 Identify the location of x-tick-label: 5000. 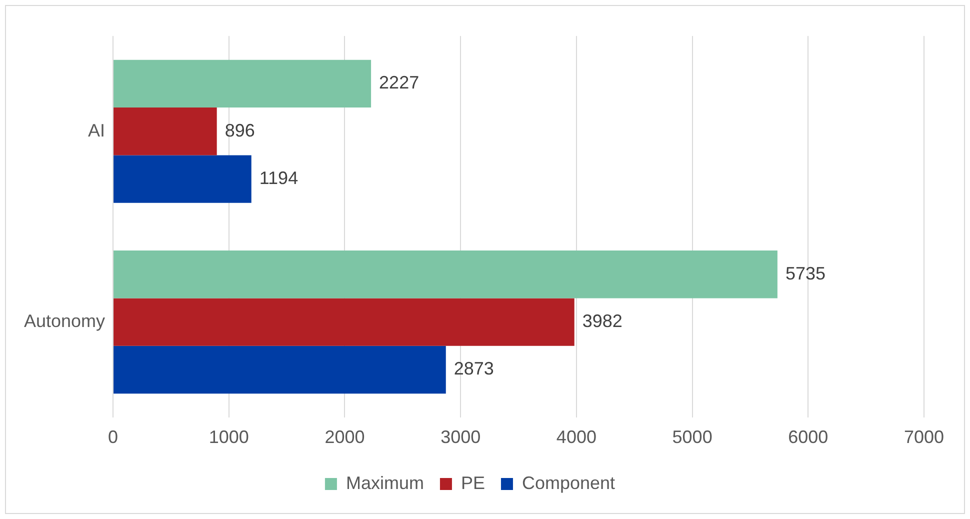
(692, 437).